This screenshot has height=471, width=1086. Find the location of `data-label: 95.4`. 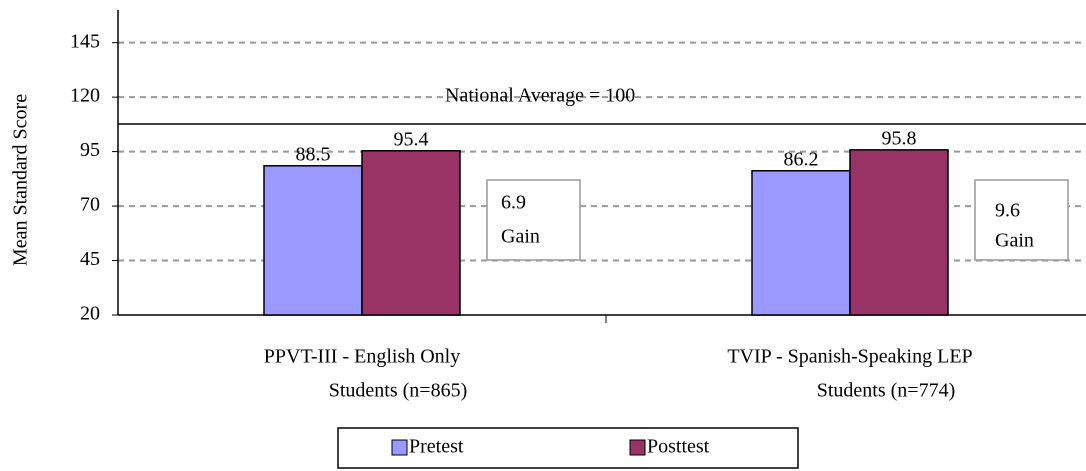

data-label: 95.4 is located at coordinates (411, 139).